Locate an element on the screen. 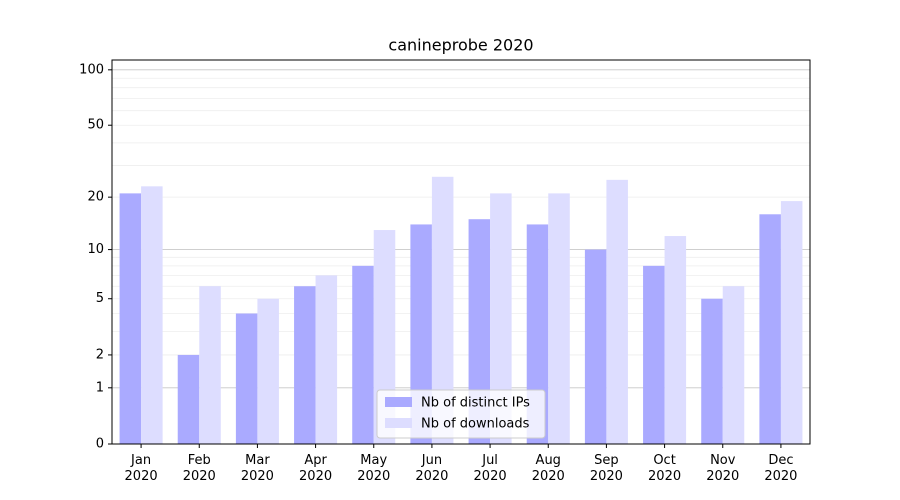  x-tick-label: Jun 2020 is located at coordinates (432, 468).